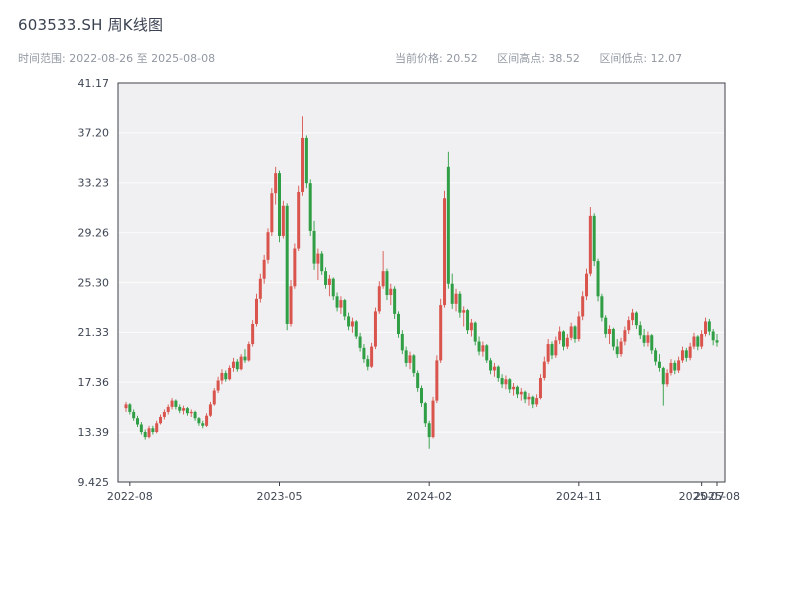  I want to click on x-tick-label: 2025-07, so click(702, 496).